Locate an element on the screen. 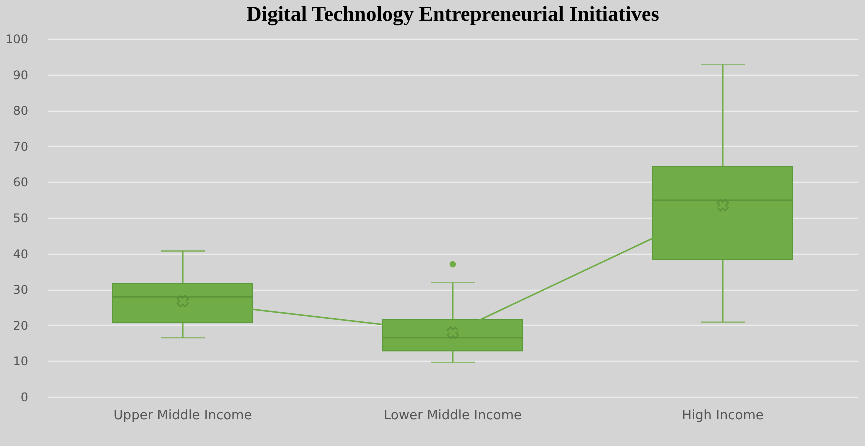 This screenshot has width=865, height=446. y-tick-label: 60 is located at coordinates (20, 183).